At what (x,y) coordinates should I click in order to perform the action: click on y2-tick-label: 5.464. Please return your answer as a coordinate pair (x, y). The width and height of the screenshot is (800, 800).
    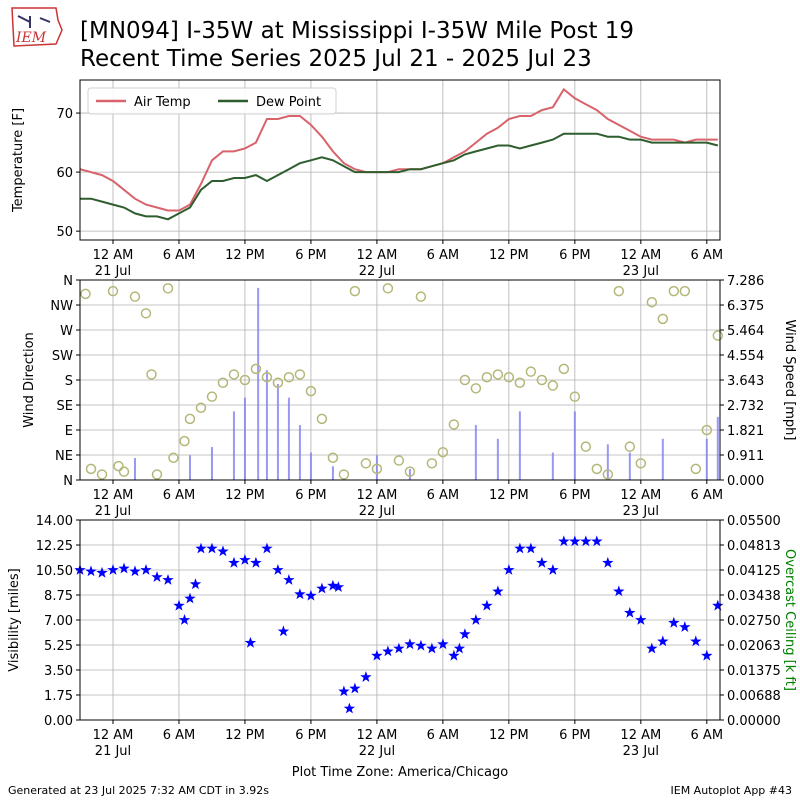
    Looking at the image, I should click on (745, 331).